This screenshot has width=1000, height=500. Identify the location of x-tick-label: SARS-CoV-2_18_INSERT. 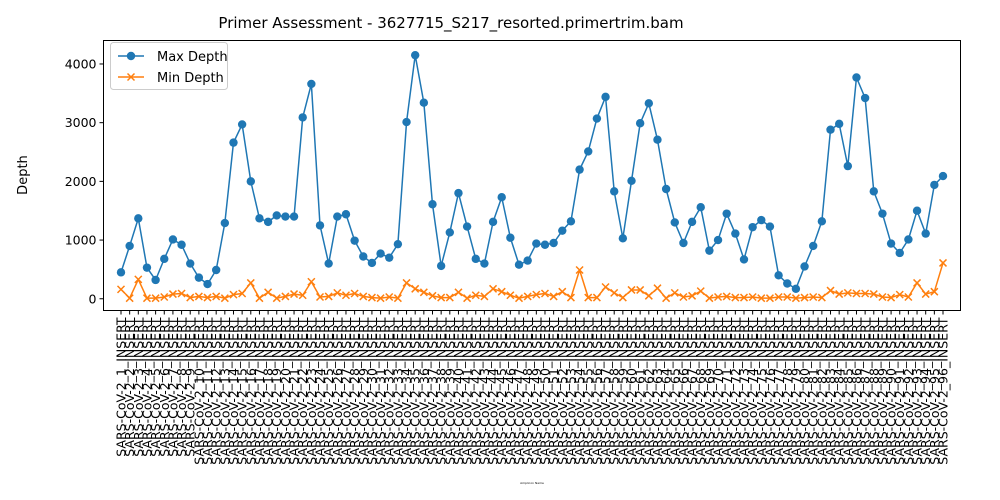
(268, 391).